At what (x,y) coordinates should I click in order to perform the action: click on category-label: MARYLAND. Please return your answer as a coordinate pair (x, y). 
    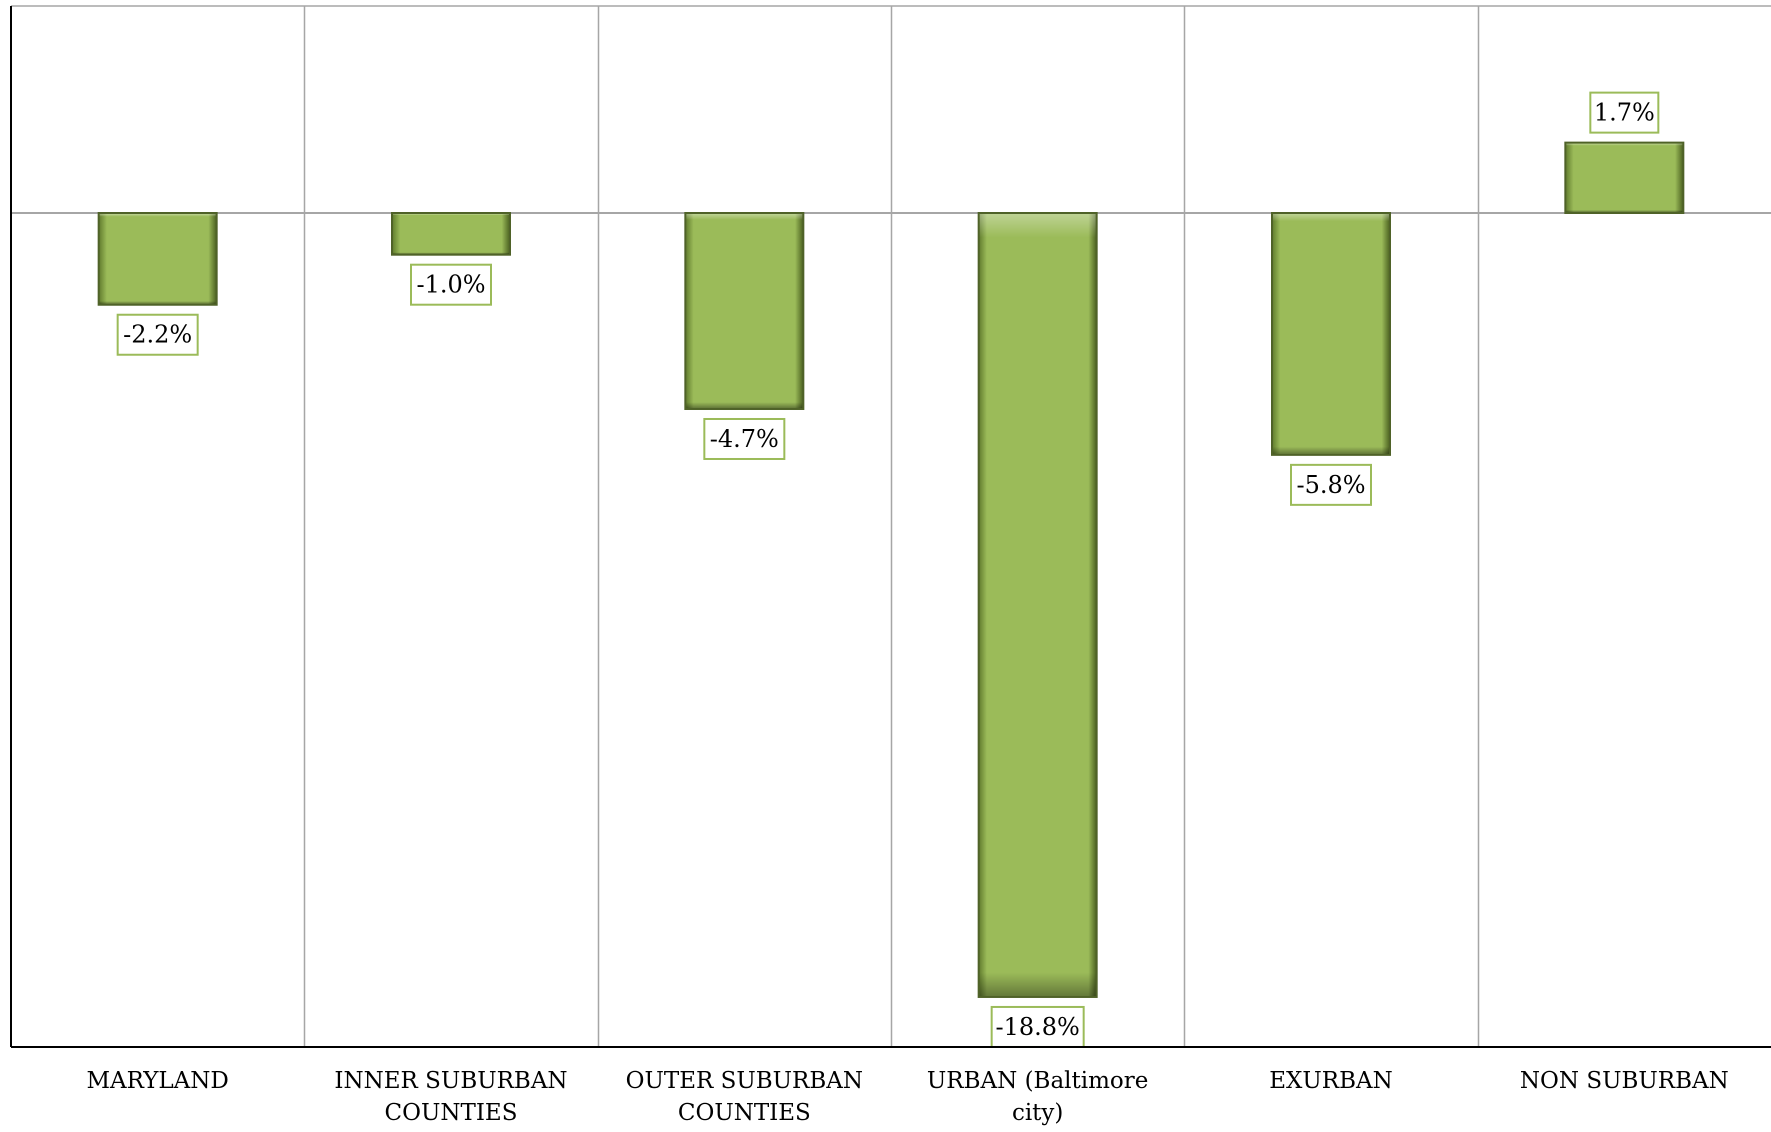
    Looking at the image, I should click on (157, 1081).